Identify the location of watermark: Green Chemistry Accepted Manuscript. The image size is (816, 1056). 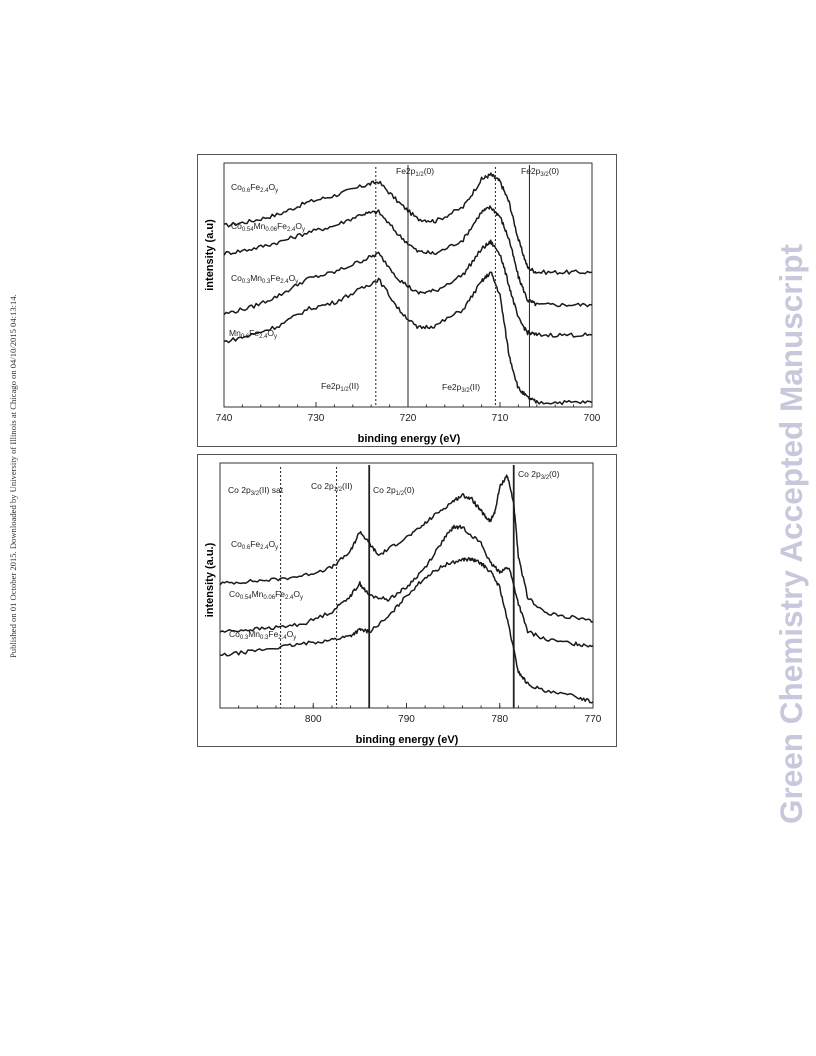
(791, 530).